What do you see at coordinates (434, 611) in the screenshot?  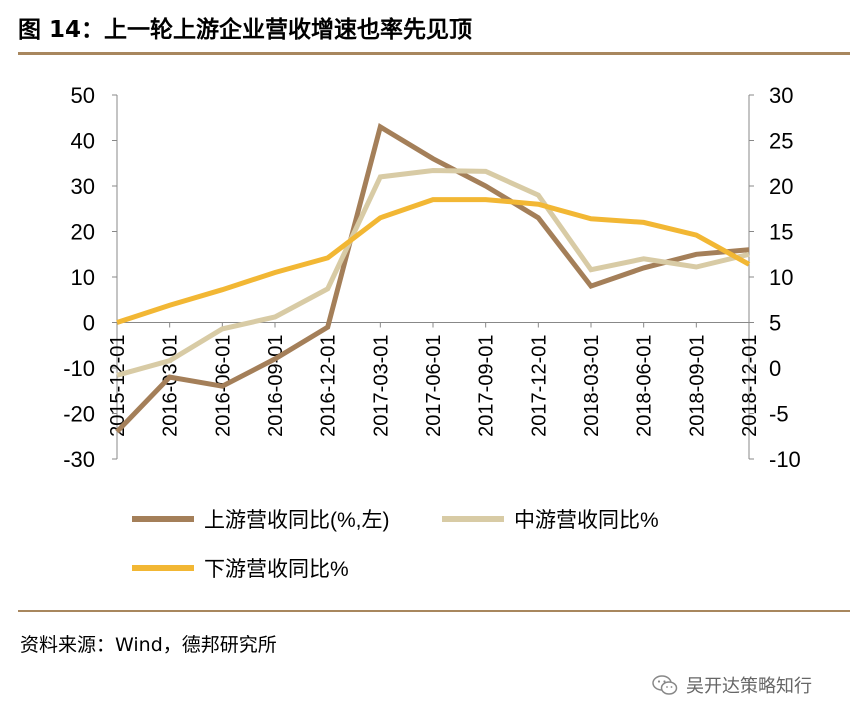 I see `source-divider` at bounding box center [434, 611].